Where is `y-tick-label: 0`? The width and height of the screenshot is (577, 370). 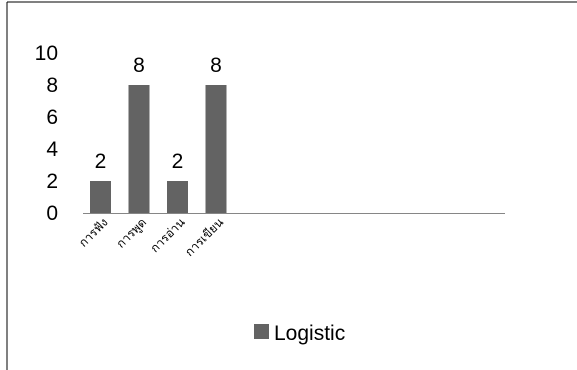
y-tick-label: 0 is located at coordinates (52, 213).